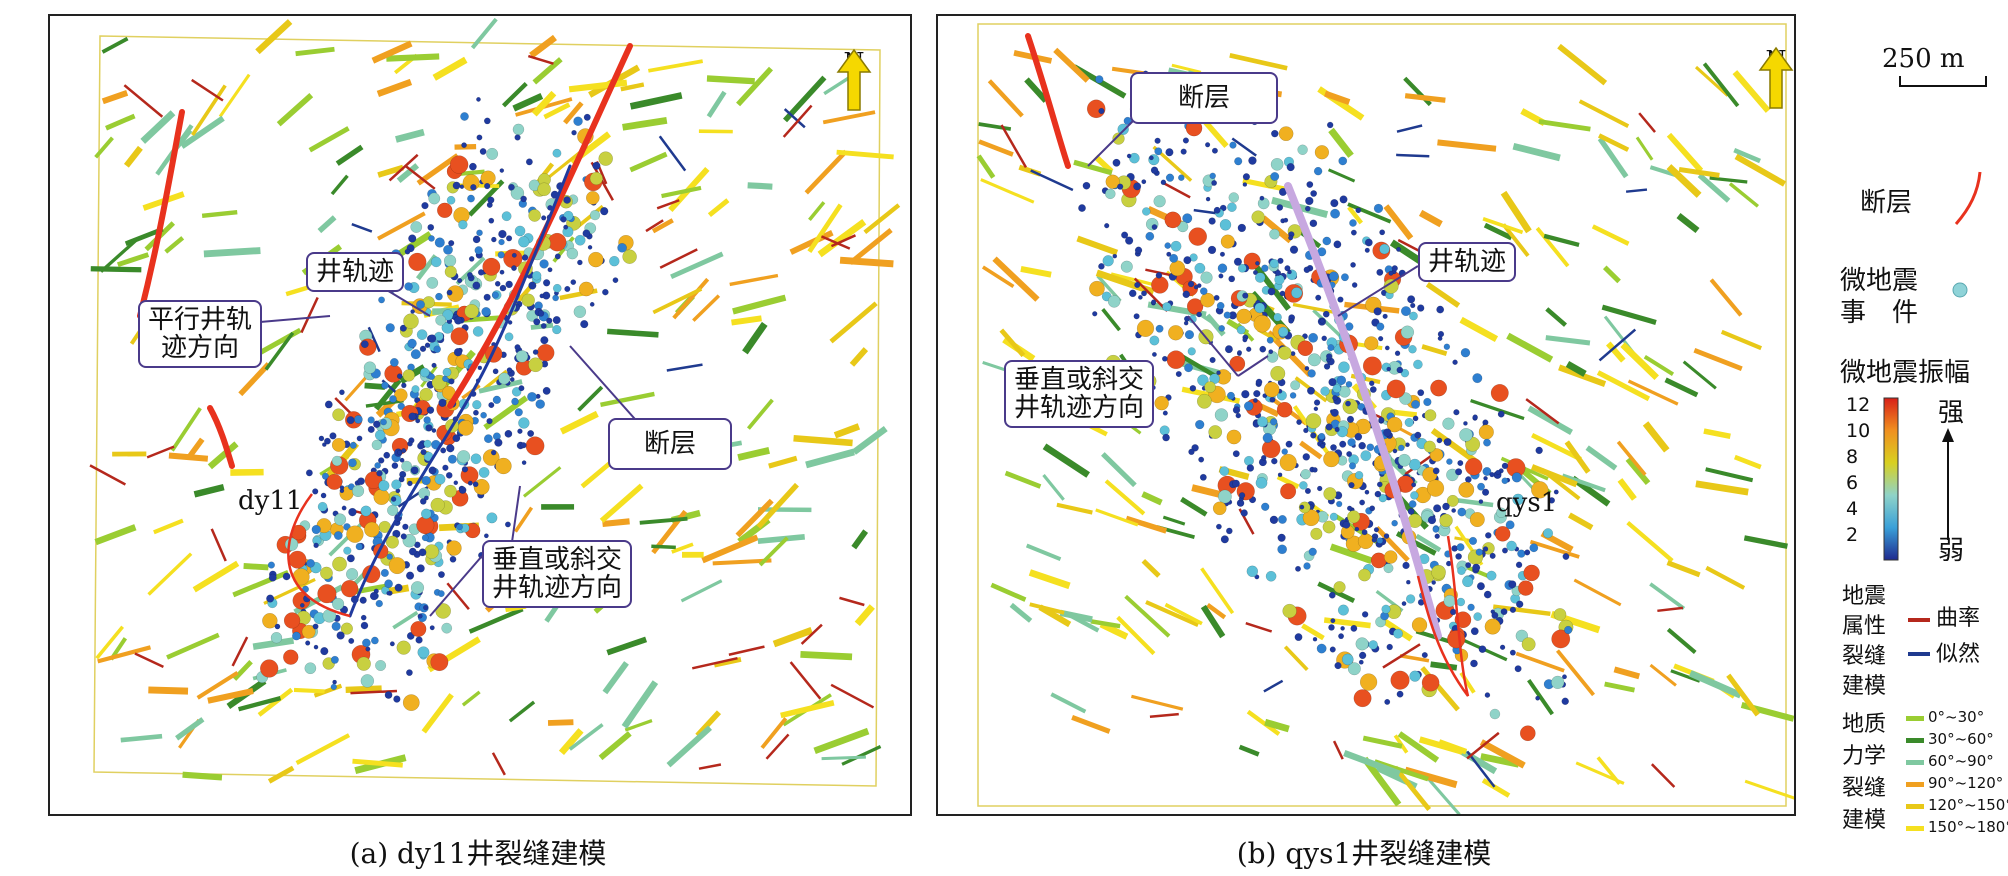  What do you see at coordinates (1961, 761) in the screenshot?
I see `orientation-label: 60°~90°` at bounding box center [1961, 761].